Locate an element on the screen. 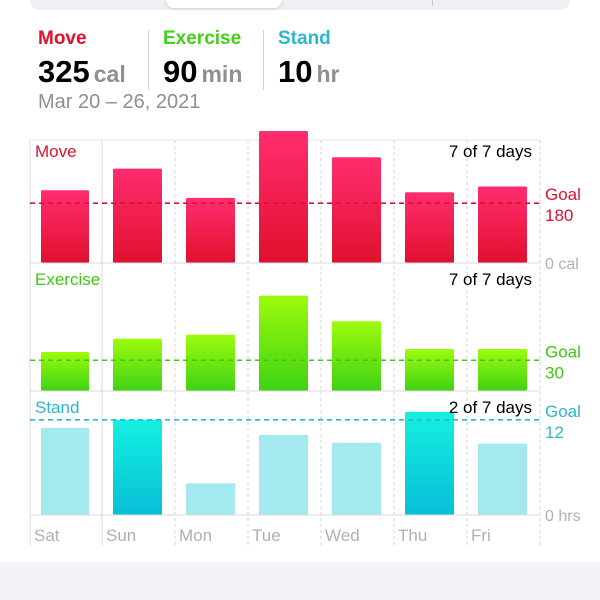  goal-value: 12 is located at coordinates (554, 432).